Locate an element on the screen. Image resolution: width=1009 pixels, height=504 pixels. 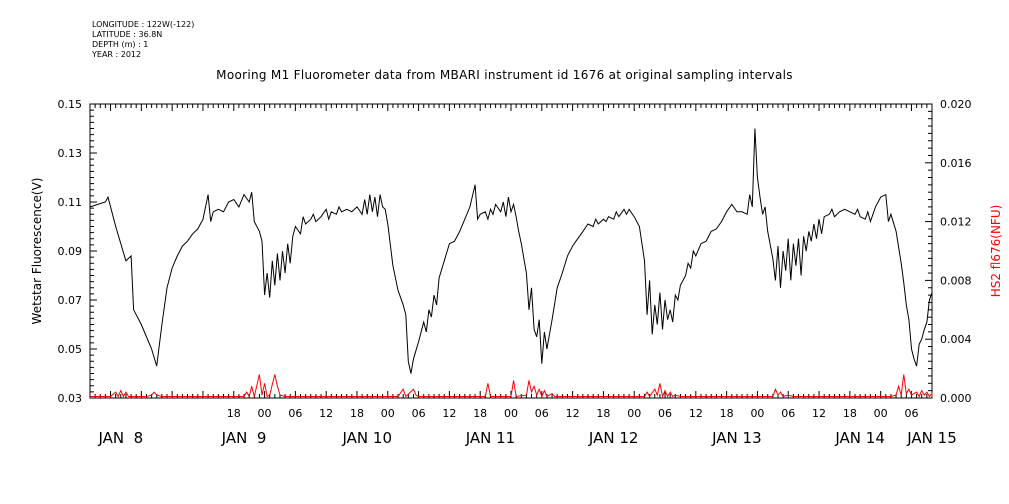
y-tick-label: 0.09 is located at coordinates (70, 251).